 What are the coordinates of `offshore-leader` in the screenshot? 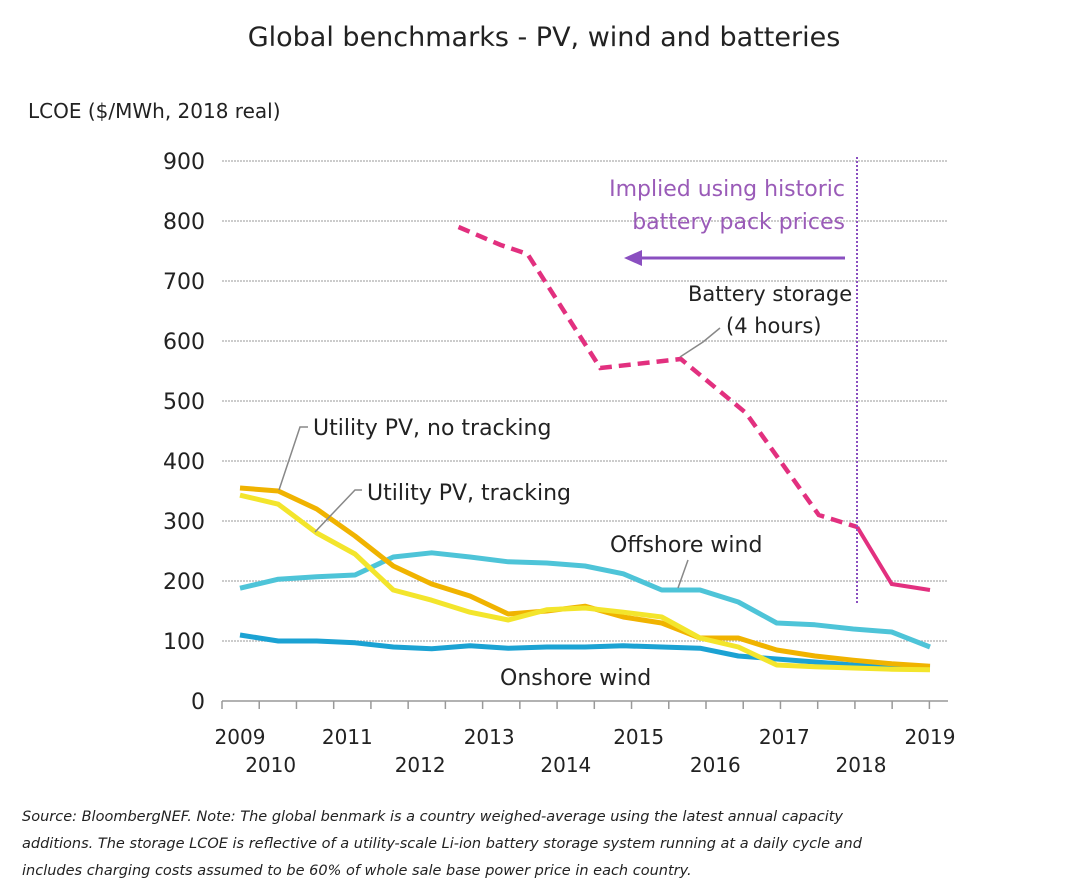 It's located at (683, 574).